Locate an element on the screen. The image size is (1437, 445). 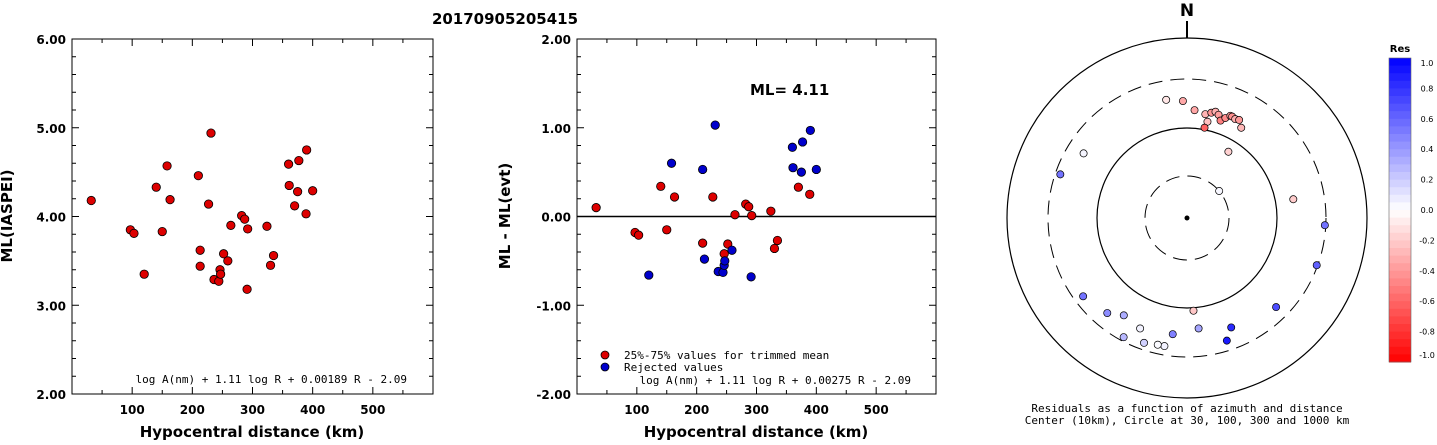
y-tick-label: 5.00 is located at coordinates (51, 129).